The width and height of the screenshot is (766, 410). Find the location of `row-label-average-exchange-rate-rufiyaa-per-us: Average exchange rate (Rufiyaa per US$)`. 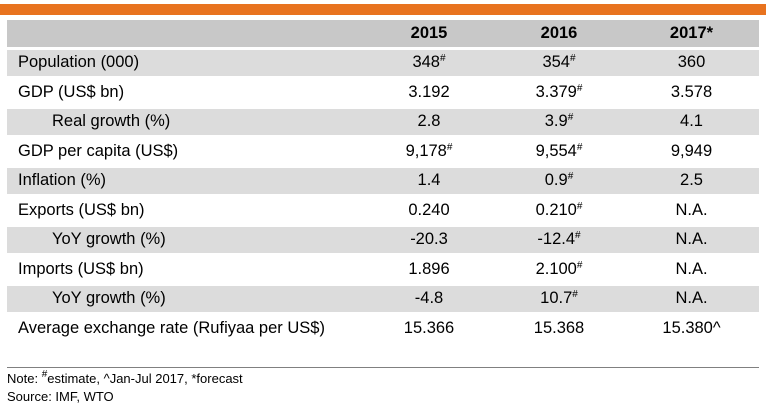

row-label-average-exchange-rate-rufiyaa-per-us: Average exchange rate (Rufiyaa per US$) is located at coordinates (171, 327).